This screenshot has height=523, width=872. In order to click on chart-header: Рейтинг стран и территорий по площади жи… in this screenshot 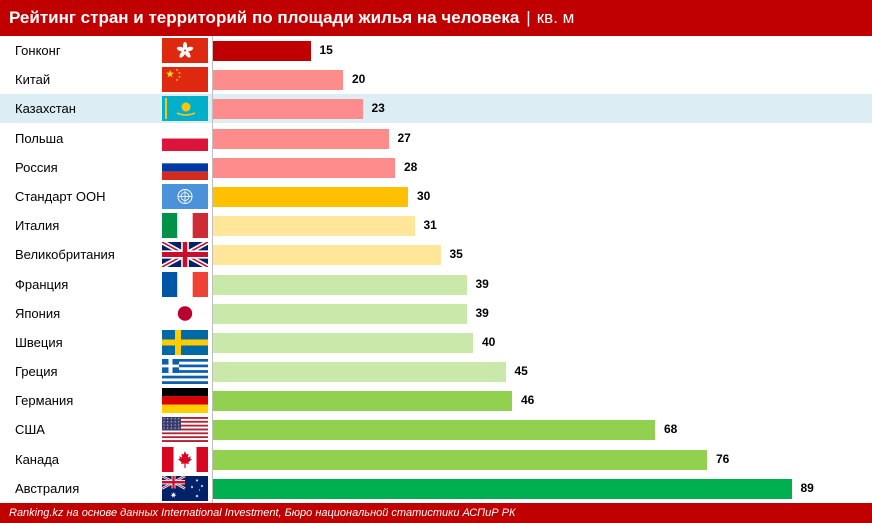, I will do `click(436, 18)`.